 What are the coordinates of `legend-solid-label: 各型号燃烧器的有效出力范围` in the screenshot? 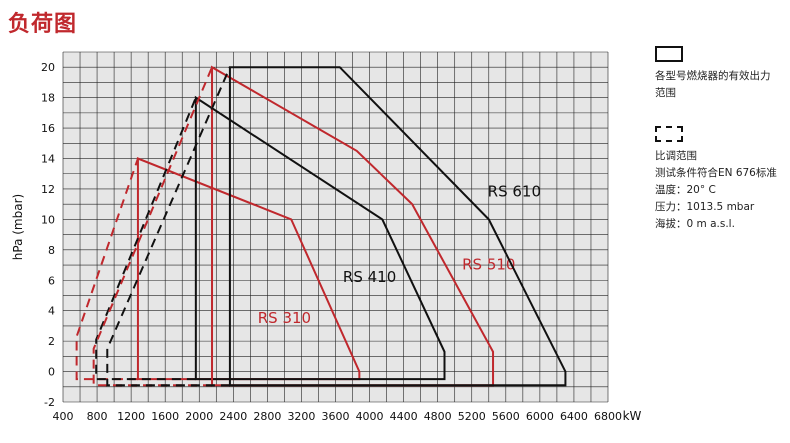 It's located at (713, 84).